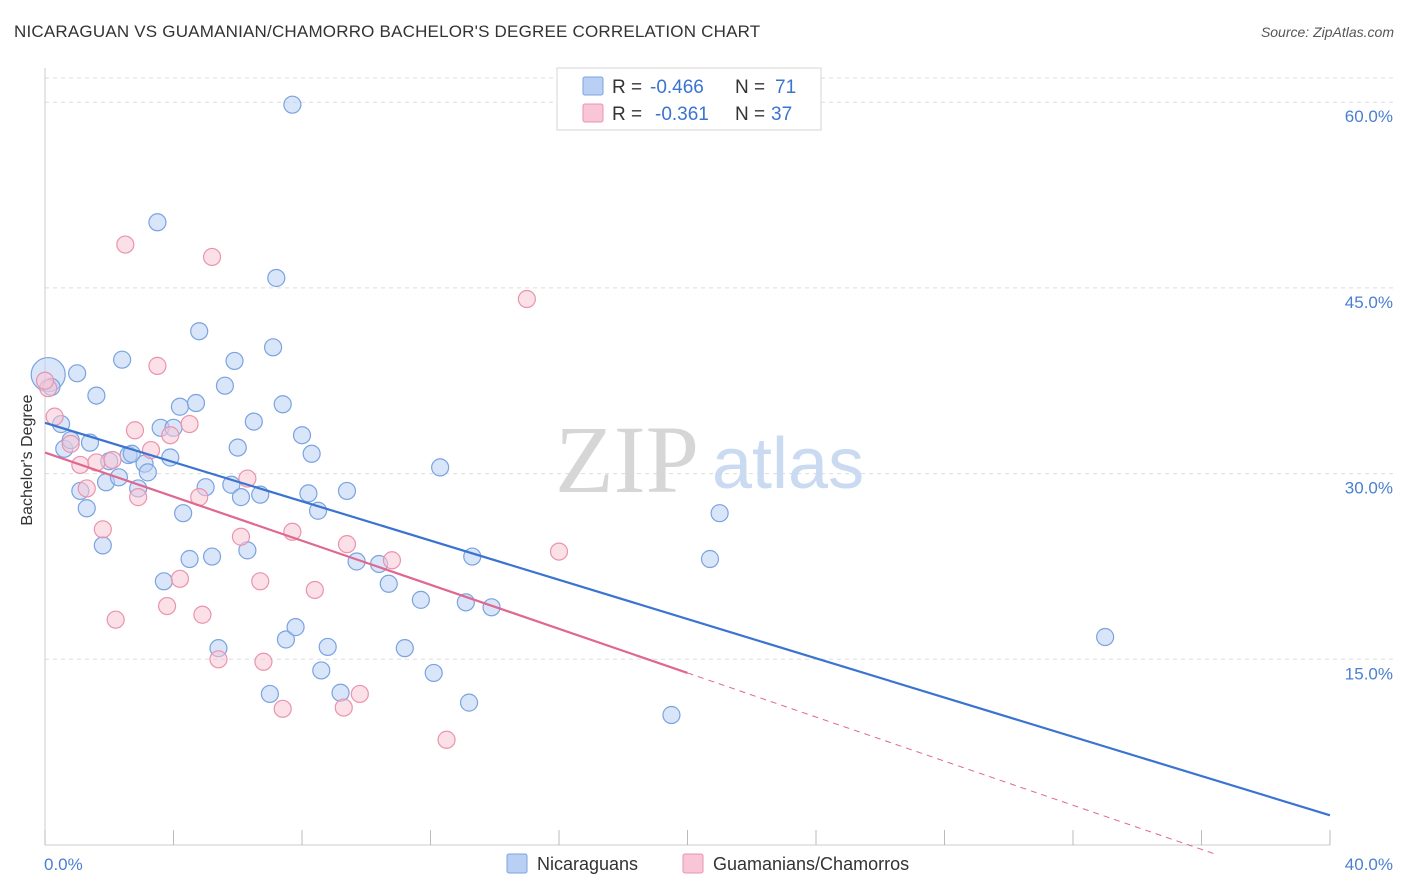  What do you see at coordinates (709, 459) in the screenshot?
I see `watermark: ZIP atlas` at bounding box center [709, 459].